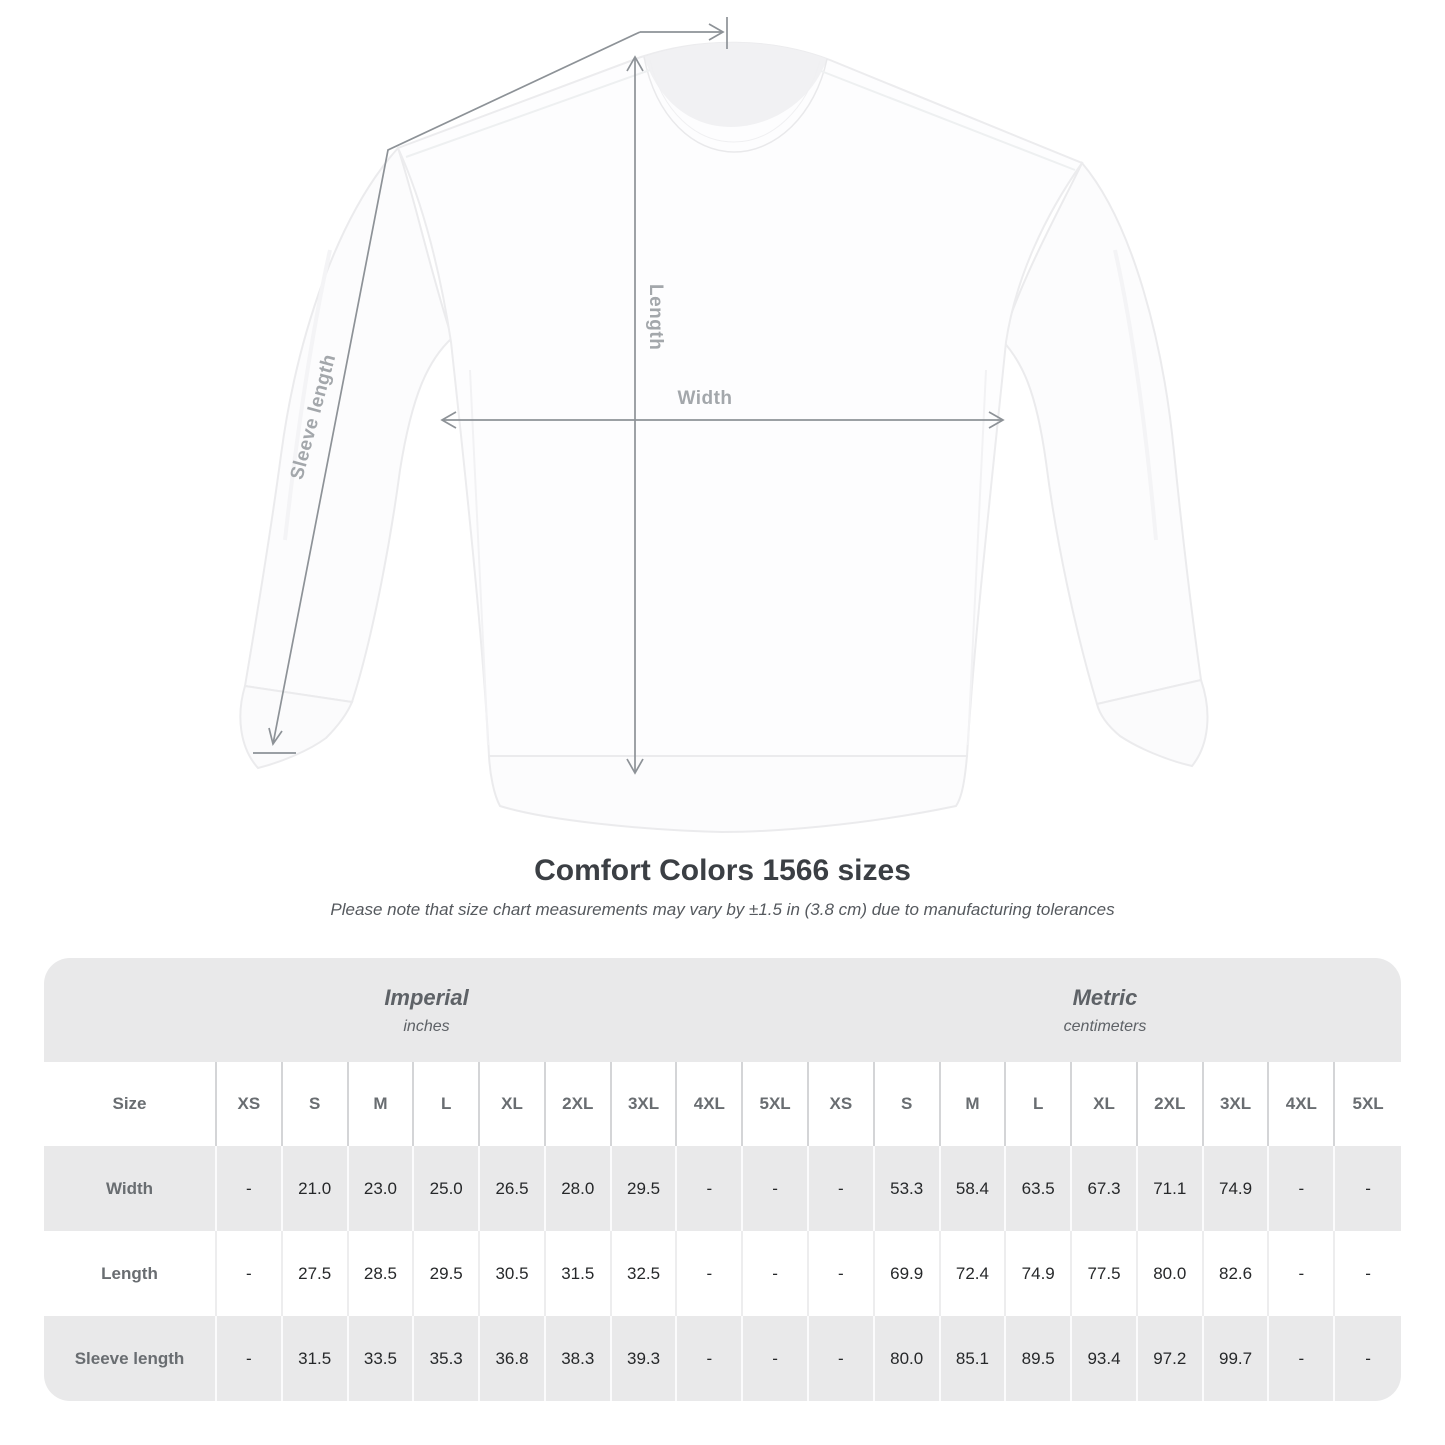 Image resolution: width=1445 pixels, height=1445 pixels. Describe the element at coordinates (528, 113) in the screenshot. I see `left-shoulder-seam` at that location.